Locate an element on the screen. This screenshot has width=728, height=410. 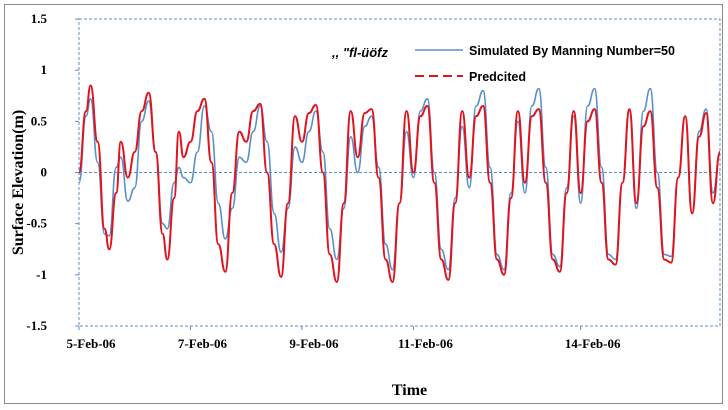
x-tick-label: 14-Feb-06 is located at coordinates (593, 343).